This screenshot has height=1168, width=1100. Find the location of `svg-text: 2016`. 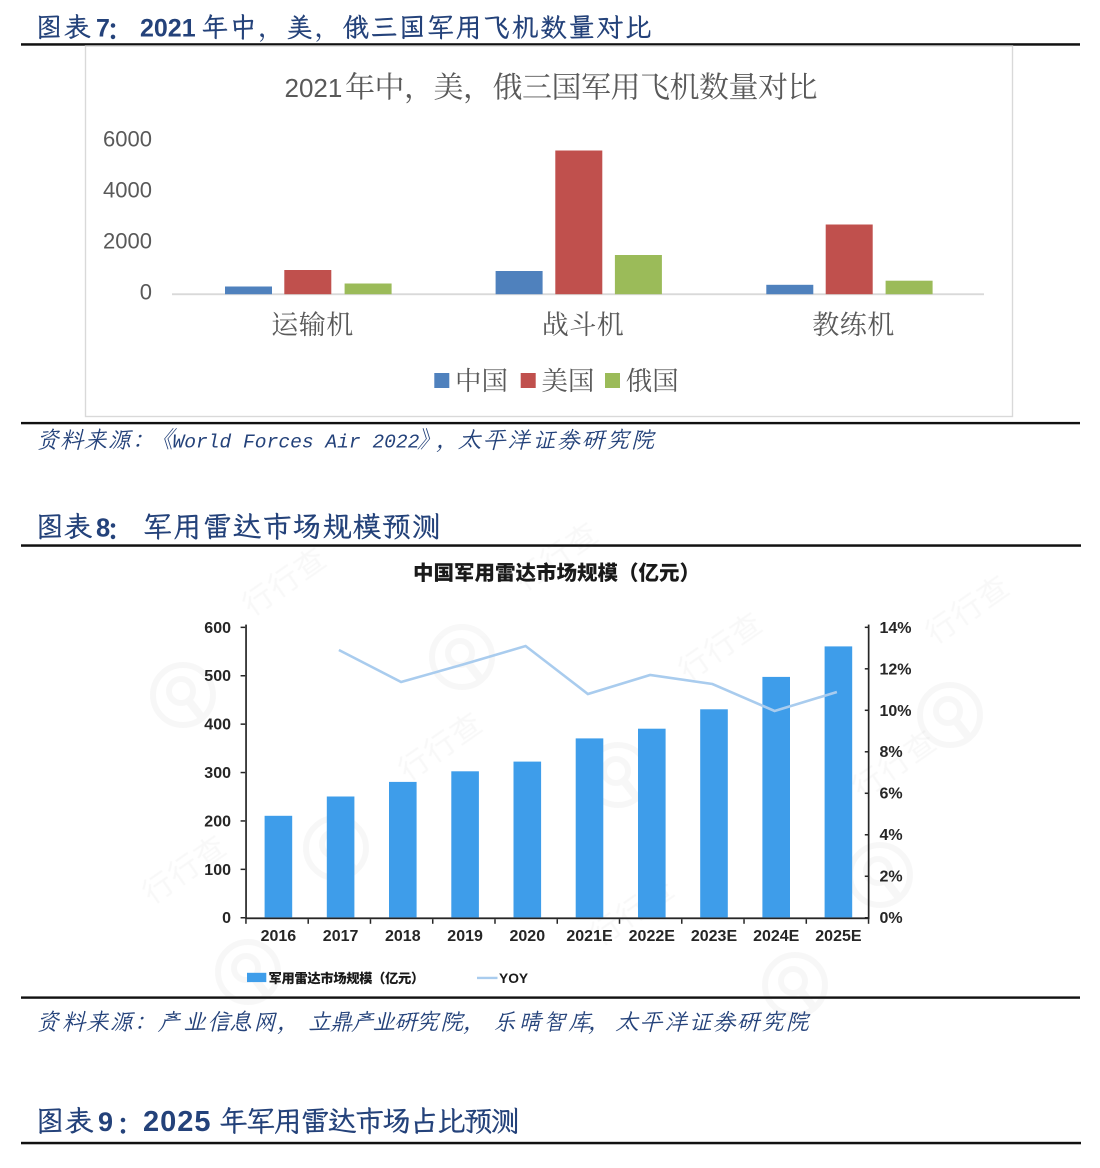

svg-text: 2016 is located at coordinates (279, 936).